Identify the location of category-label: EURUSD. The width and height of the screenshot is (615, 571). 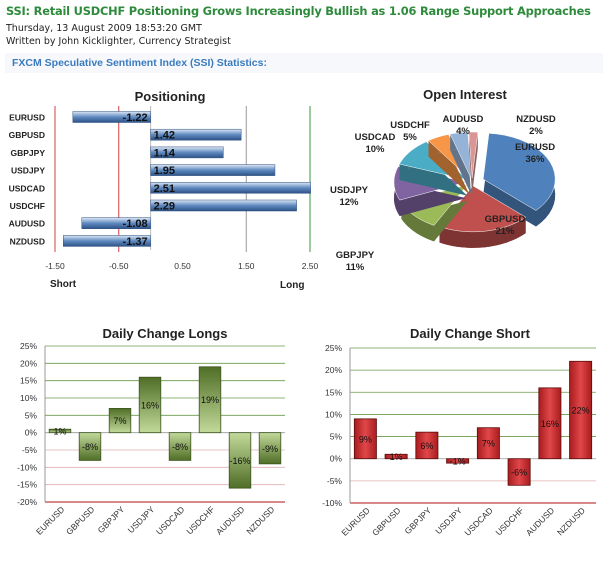
(27, 118).